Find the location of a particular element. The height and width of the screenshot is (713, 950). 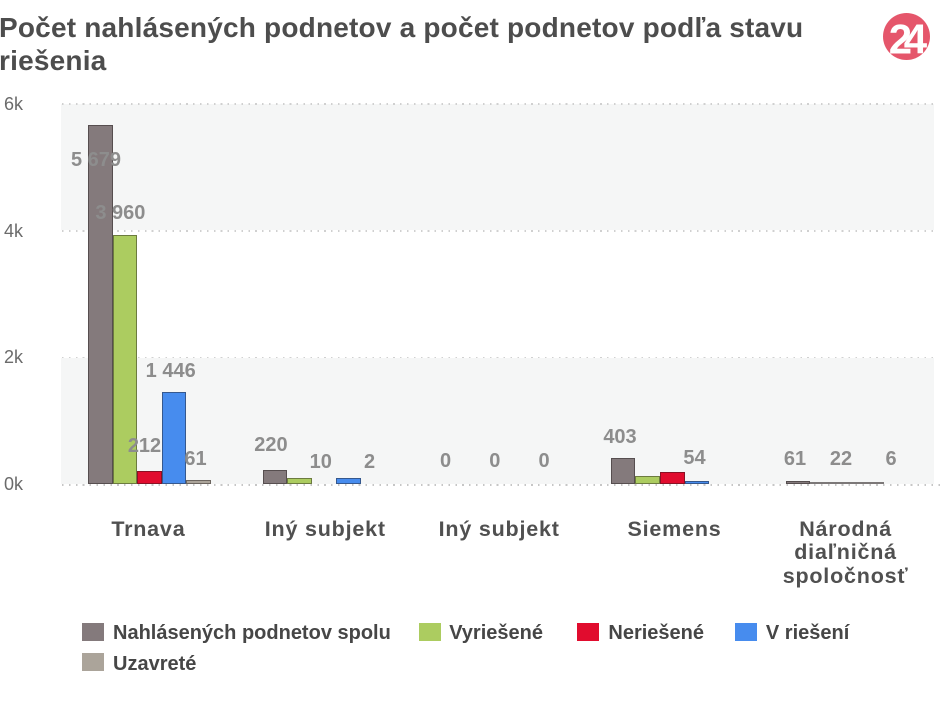

svg-text: 2 is located at coordinates (900, 39).